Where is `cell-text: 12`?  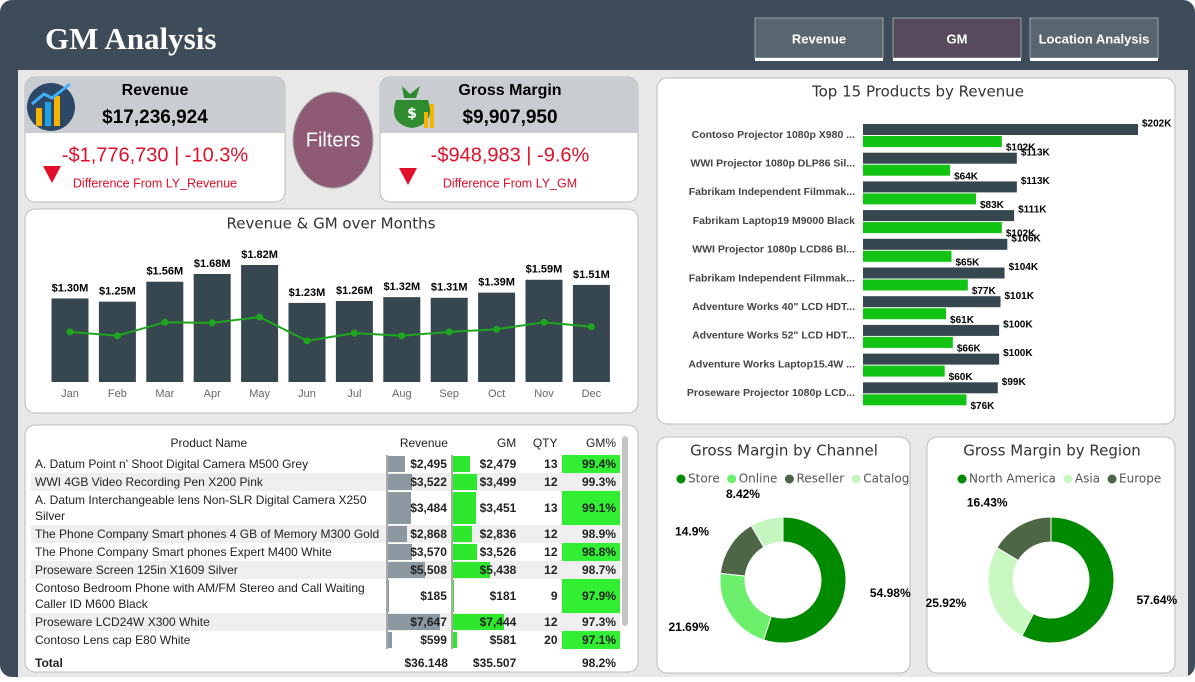
cell-text: 12 is located at coordinates (551, 622).